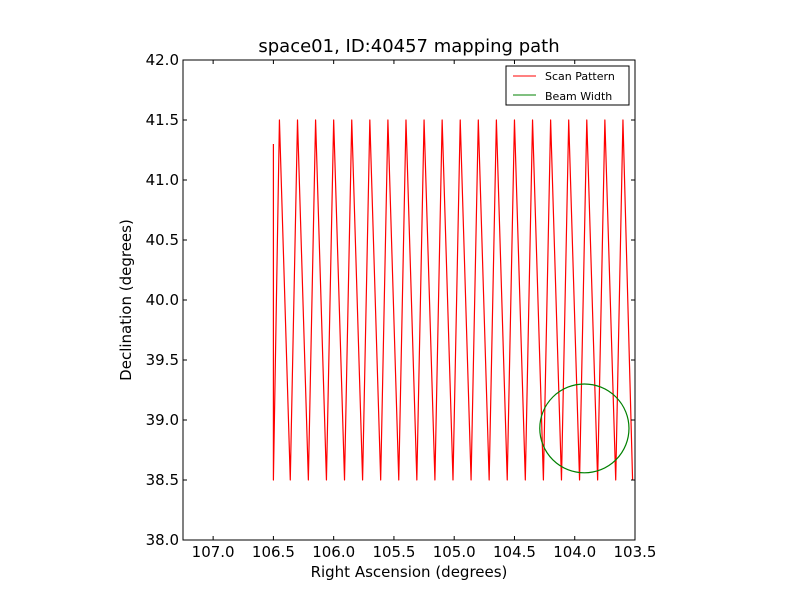 Image resolution: width=800 pixels, height=600 pixels. Describe the element at coordinates (273, 552) in the screenshot. I see `x-tick-label: 106.5` at that location.